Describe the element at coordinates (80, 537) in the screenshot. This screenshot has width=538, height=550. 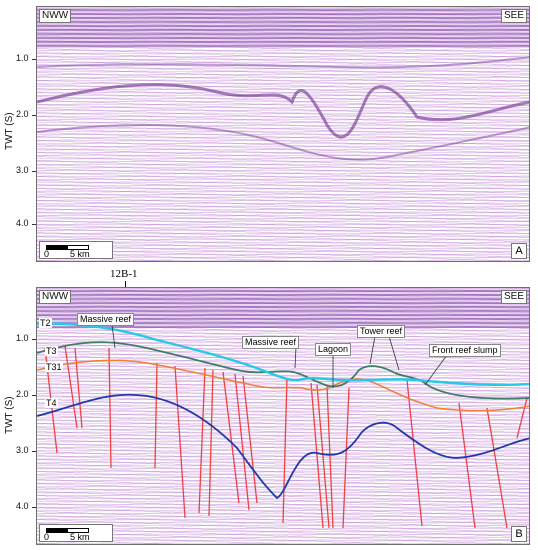
I see `scale-bar-five-b: 5 km` at that location.